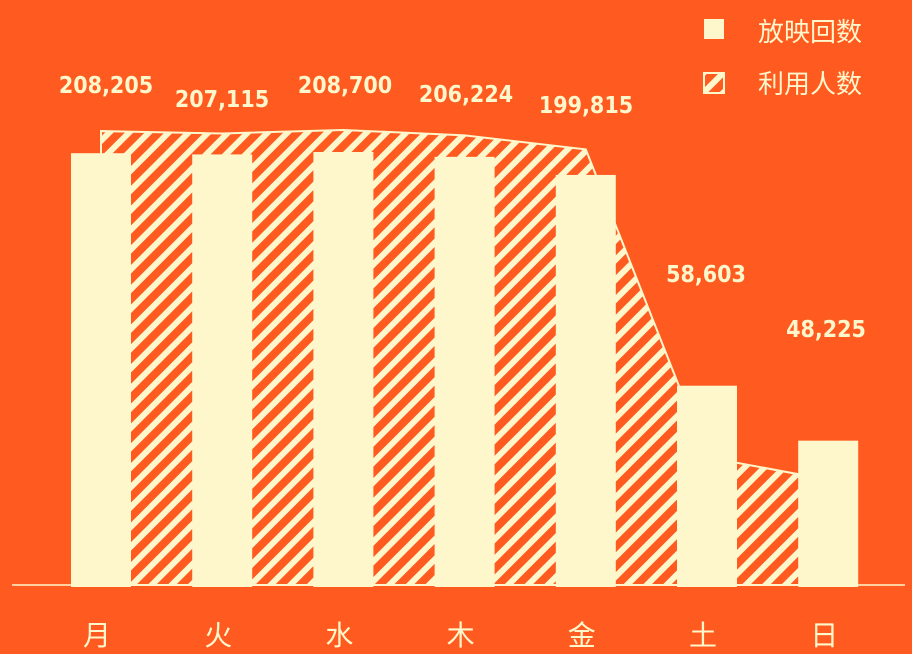 The height and width of the screenshot is (654, 912). Describe the element at coordinates (586, 106) in the screenshot. I see `data-label-5: 199,815` at that location.